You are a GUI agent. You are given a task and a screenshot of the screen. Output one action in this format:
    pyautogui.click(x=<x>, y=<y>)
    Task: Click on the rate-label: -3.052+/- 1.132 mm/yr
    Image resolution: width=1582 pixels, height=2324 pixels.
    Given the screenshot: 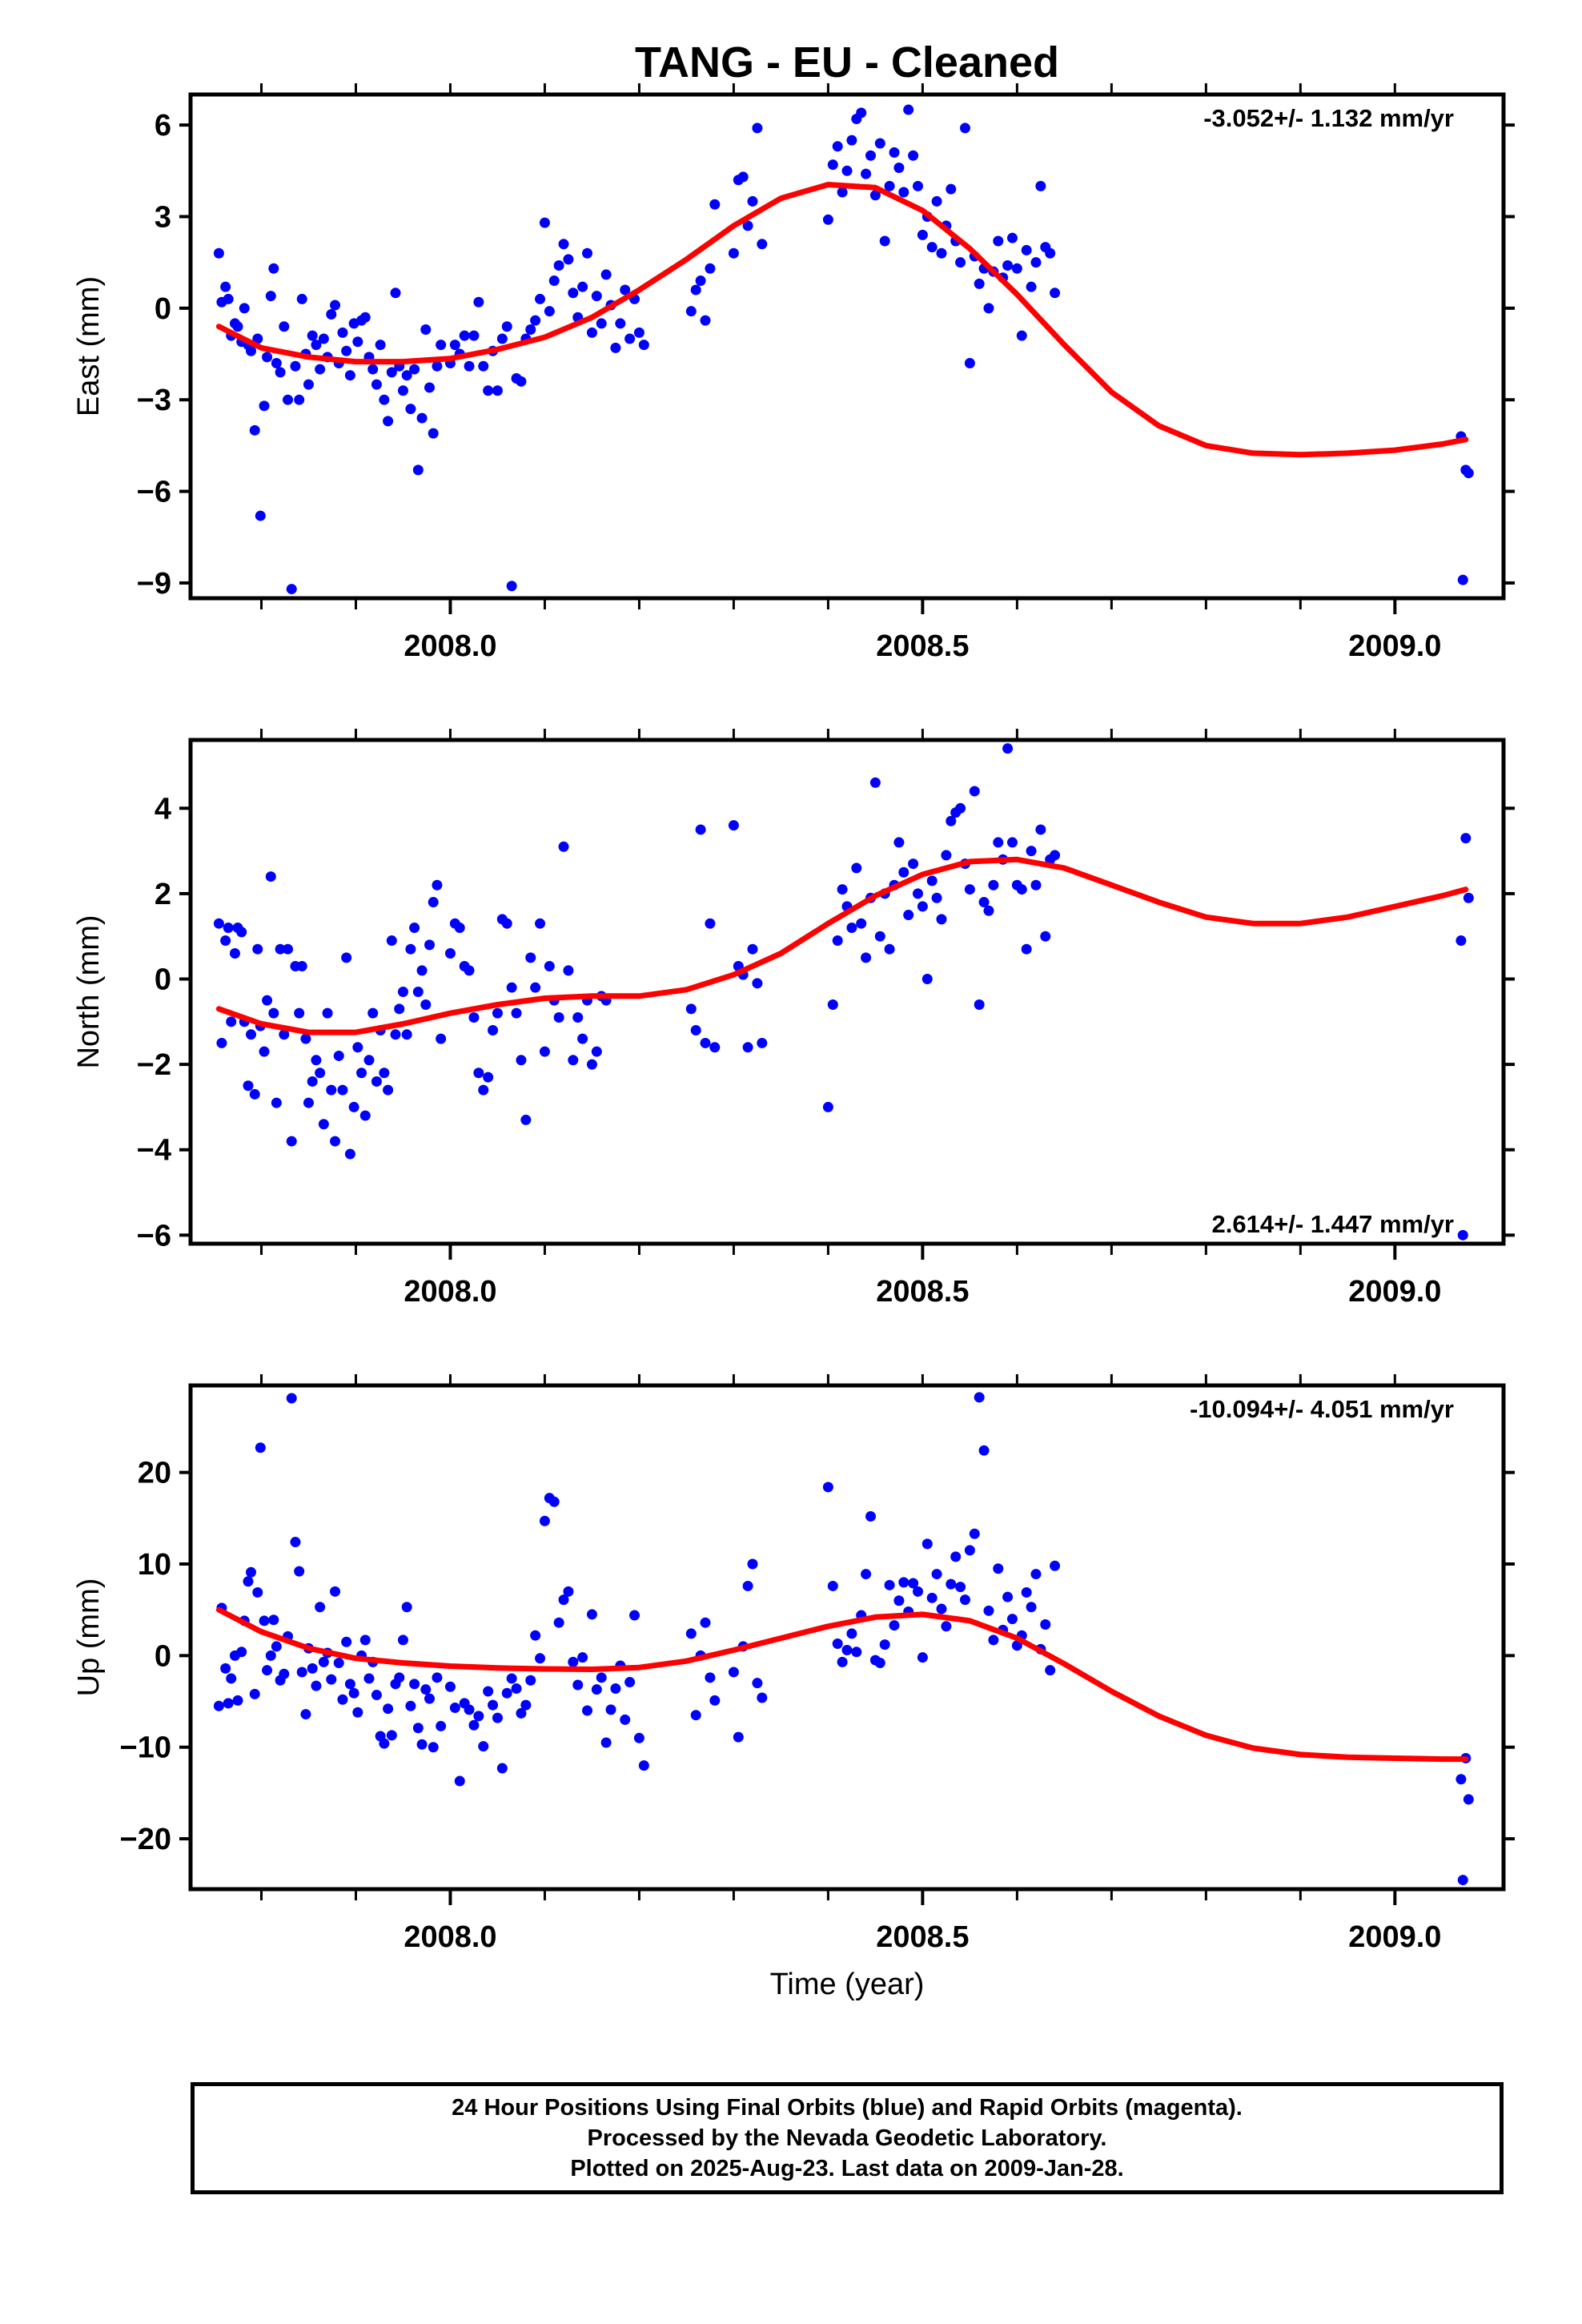 What is the action you would take?
    pyautogui.click(x=1328, y=118)
    